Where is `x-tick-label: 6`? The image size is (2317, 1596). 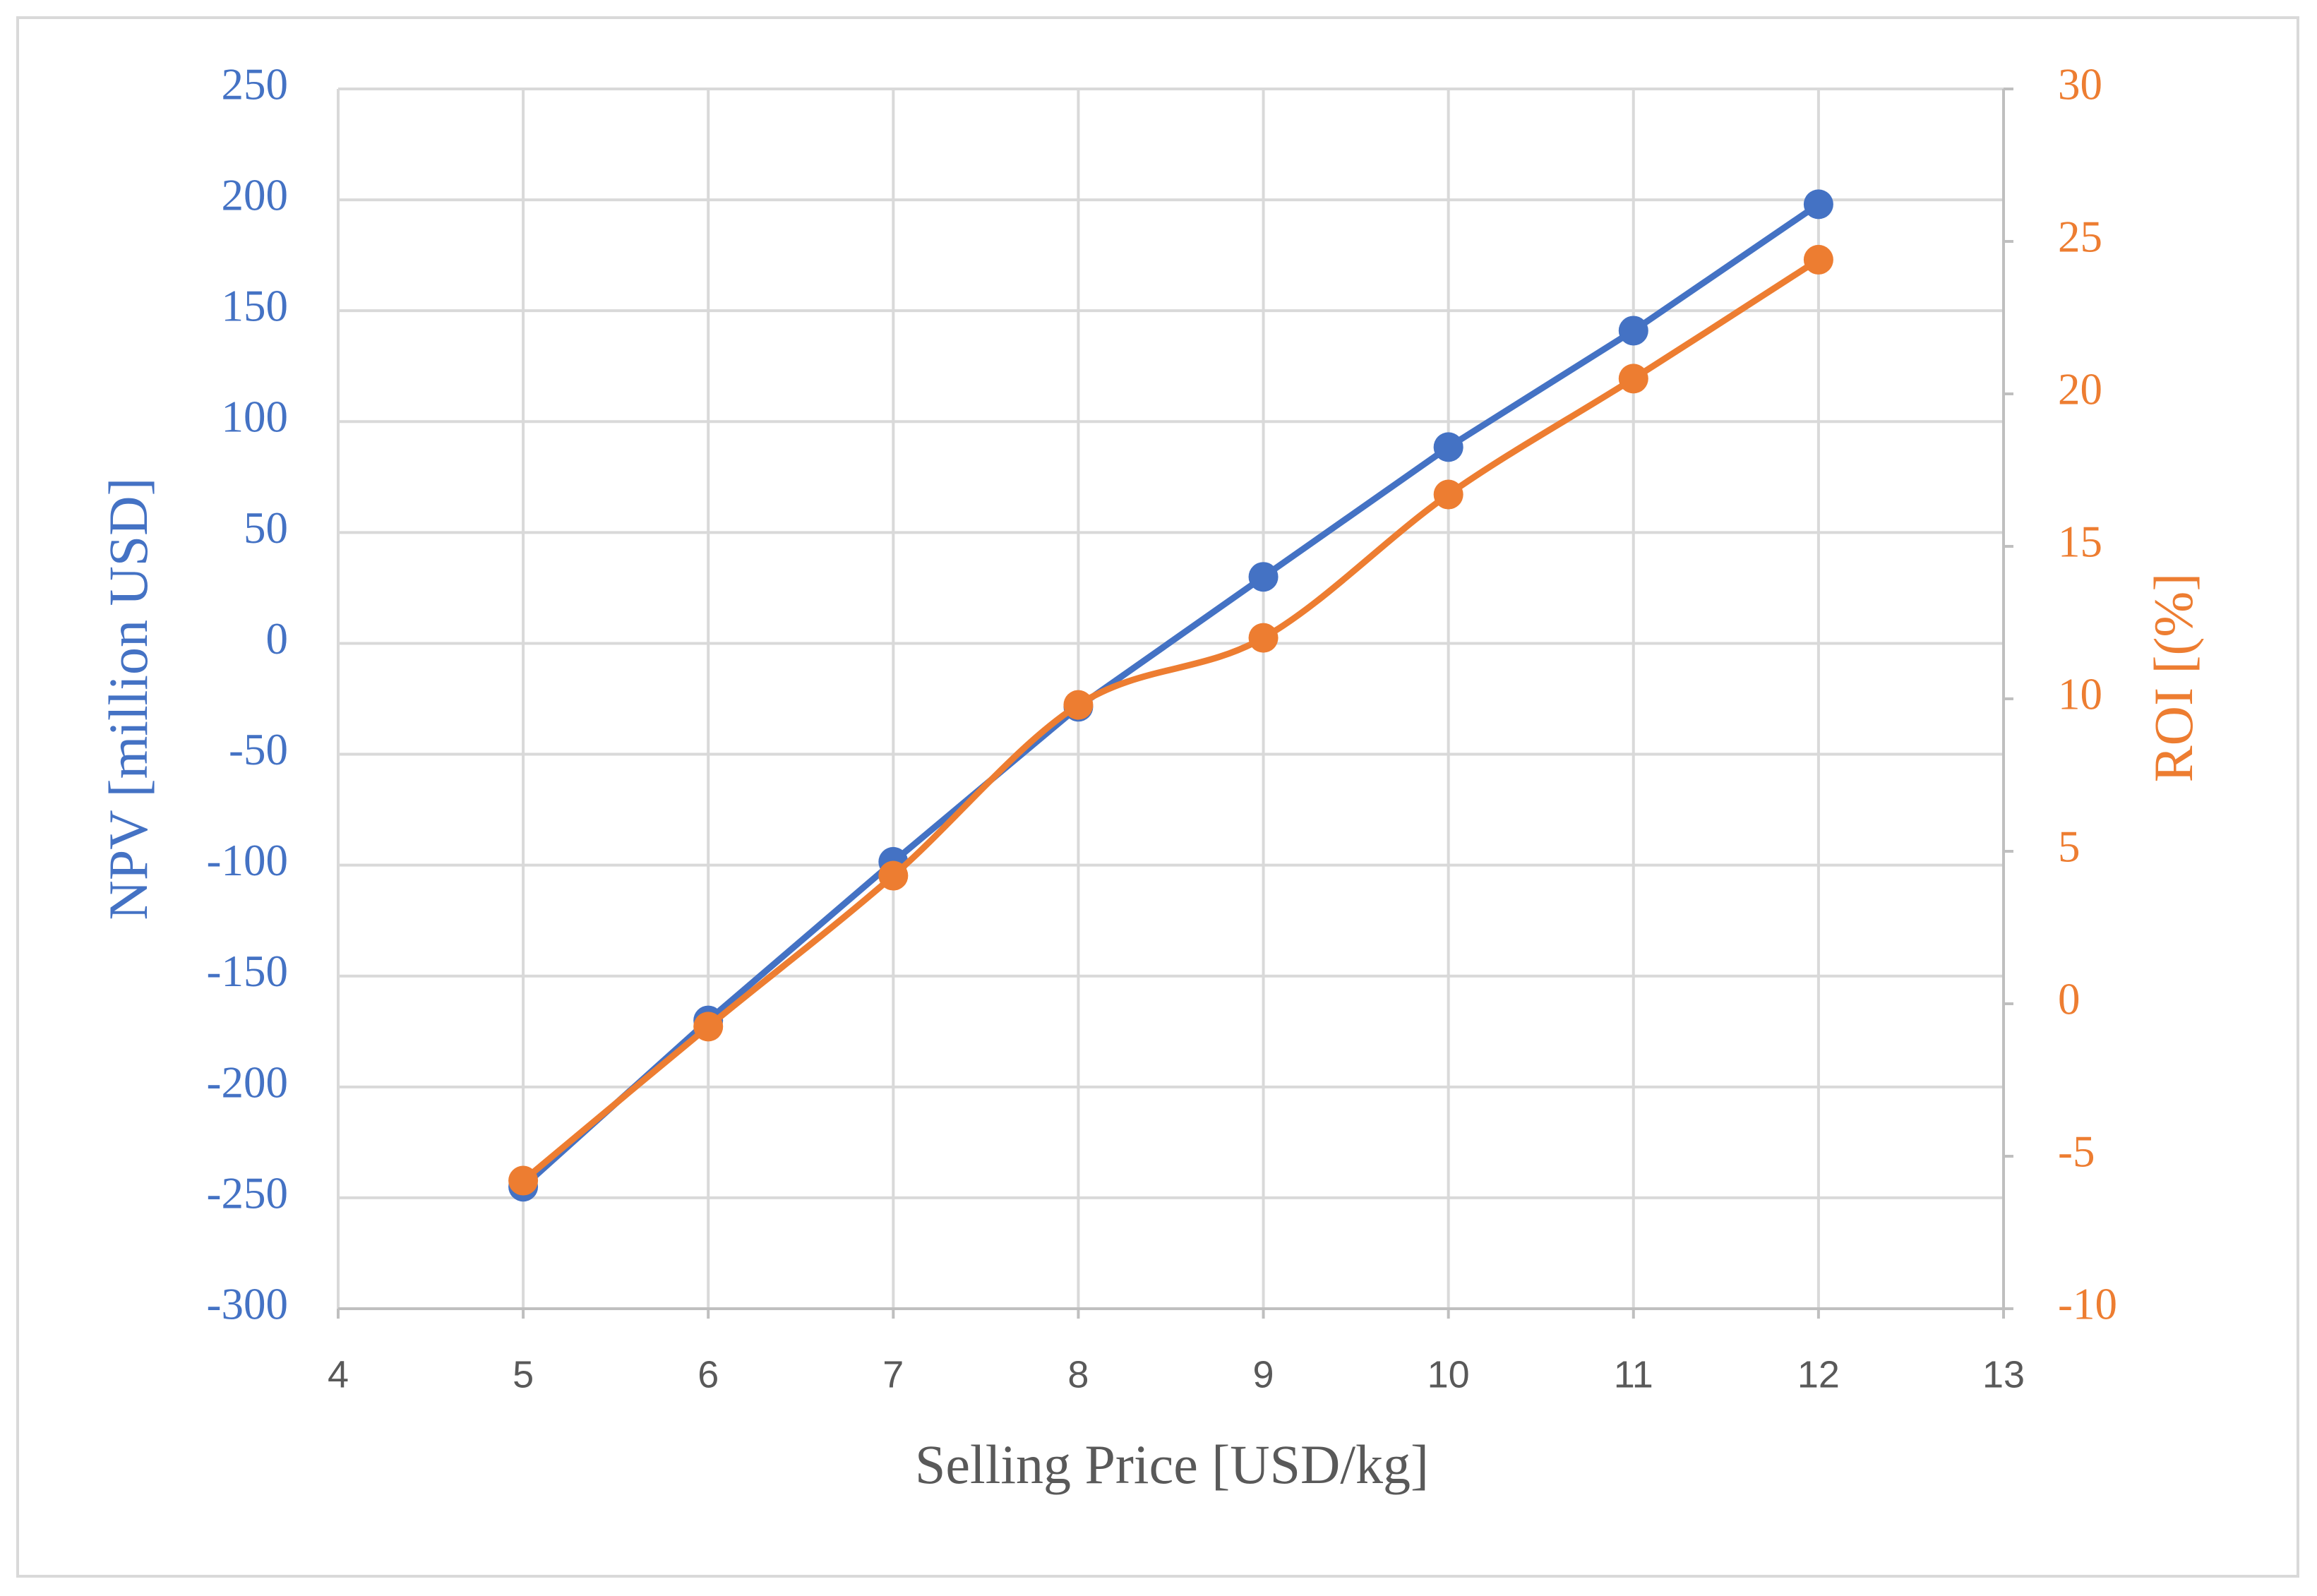 x-tick-label: 6 is located at coordinates (708, 1375).